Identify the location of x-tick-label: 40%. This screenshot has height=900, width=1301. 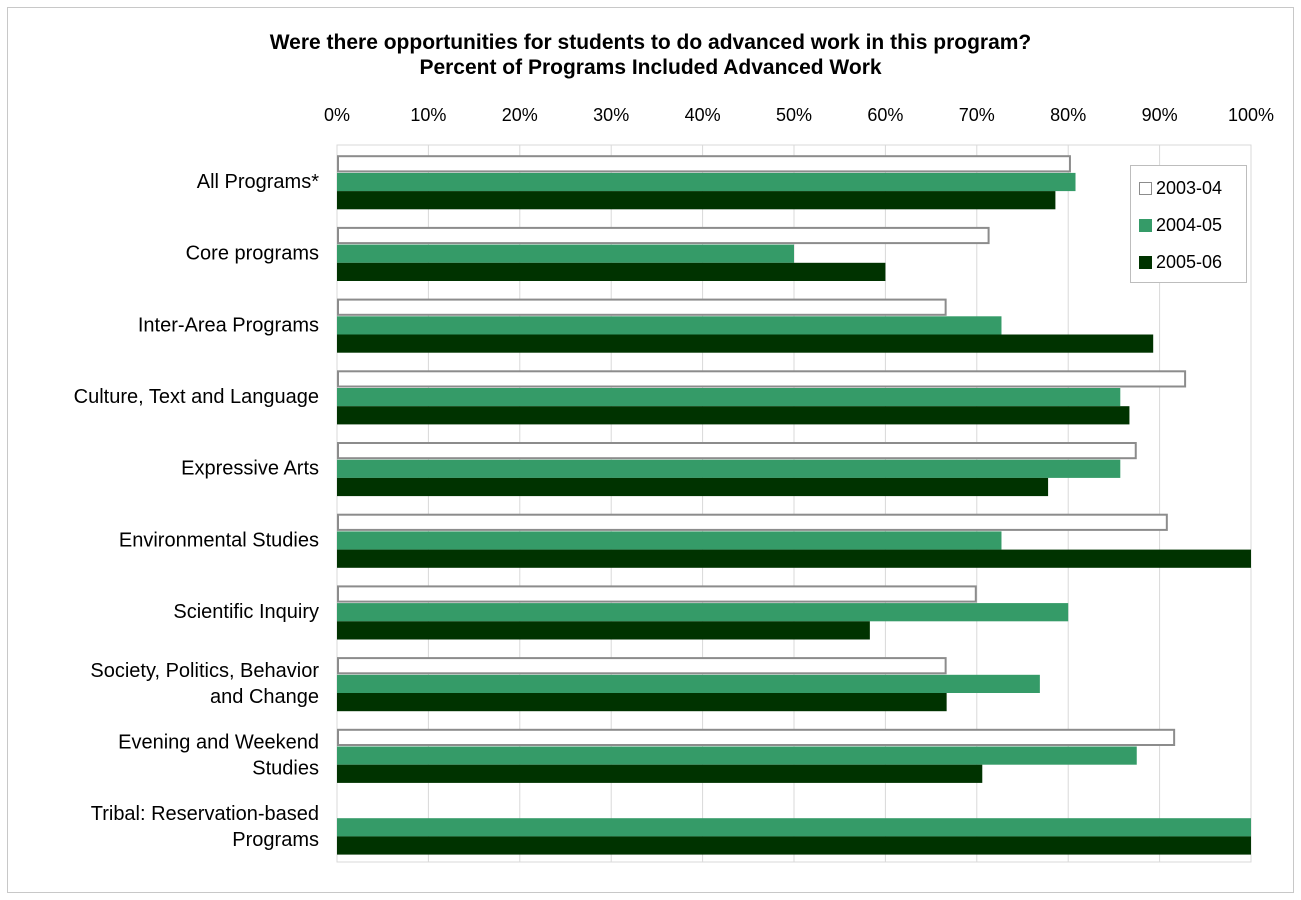
(703, 115).